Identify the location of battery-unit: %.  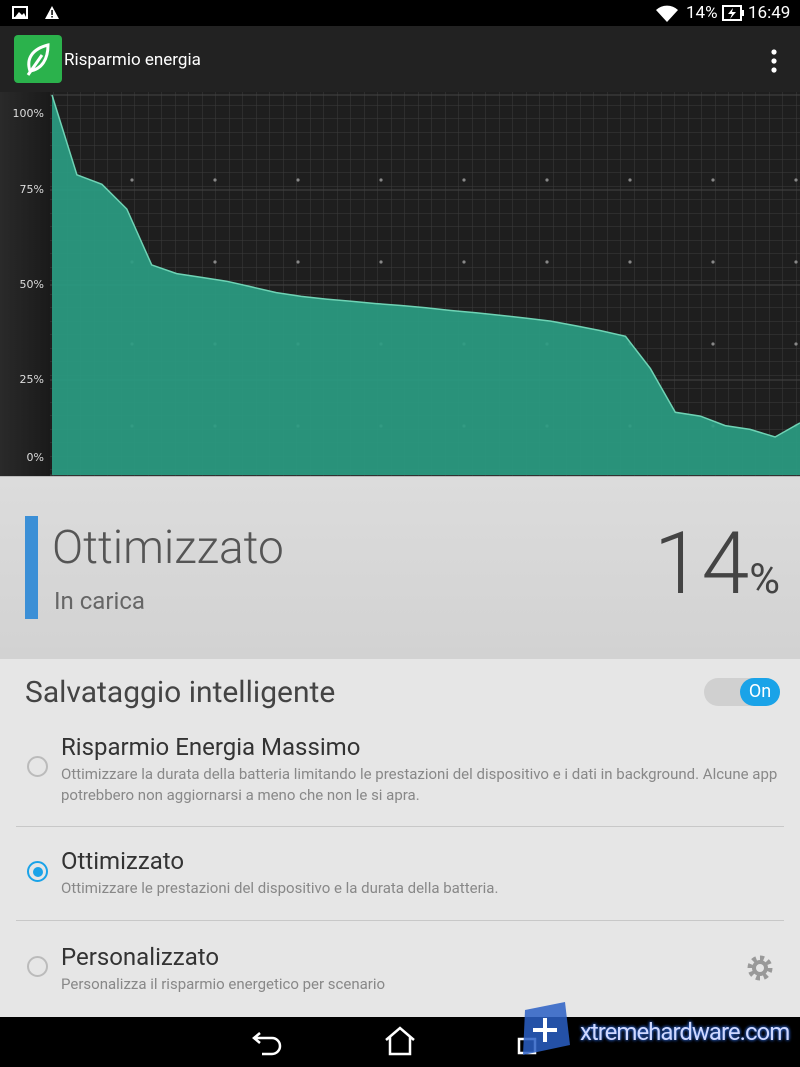
(764, 579).